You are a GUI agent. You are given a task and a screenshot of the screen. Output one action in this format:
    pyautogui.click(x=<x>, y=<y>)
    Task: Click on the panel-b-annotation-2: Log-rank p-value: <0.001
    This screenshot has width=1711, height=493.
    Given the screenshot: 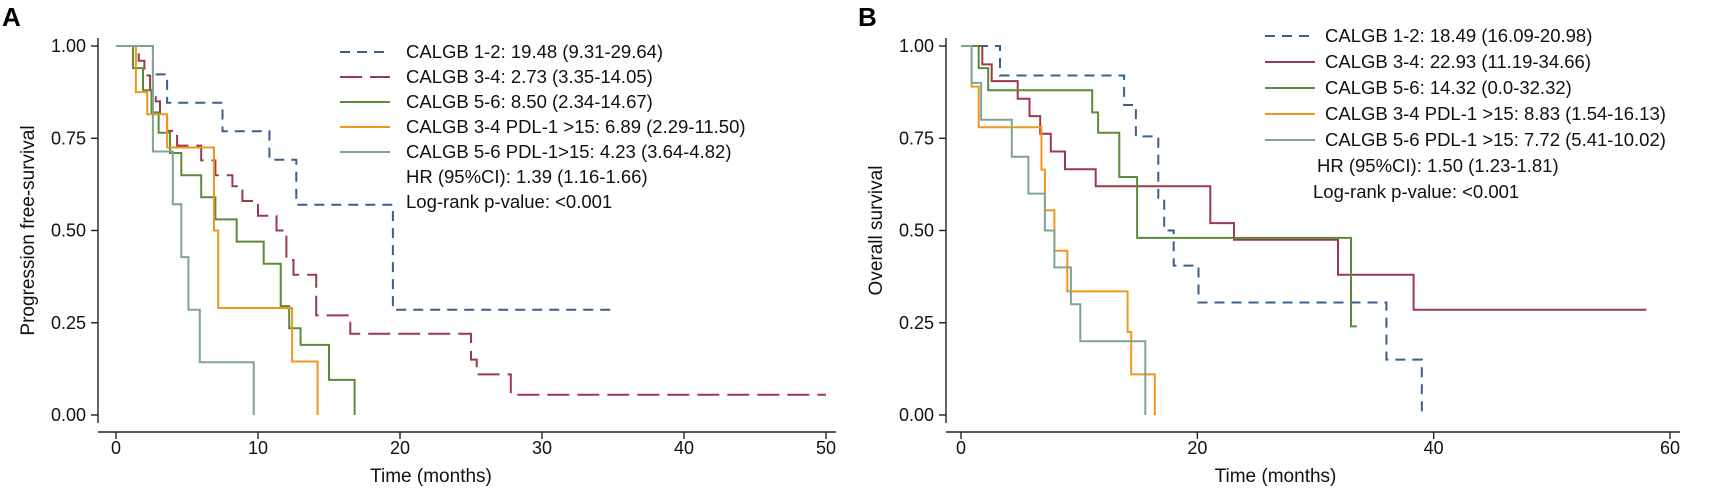 What is the action you would take?
    pyautogui.click(x=1416, y=191)
    